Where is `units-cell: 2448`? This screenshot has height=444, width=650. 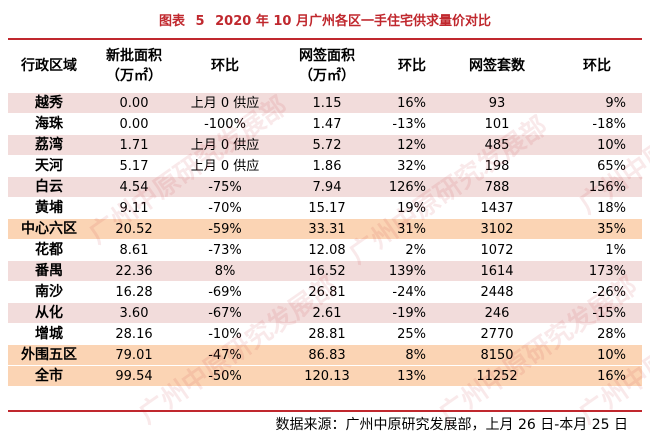
units-cell: 2448 is located at coordinates (497, 292).